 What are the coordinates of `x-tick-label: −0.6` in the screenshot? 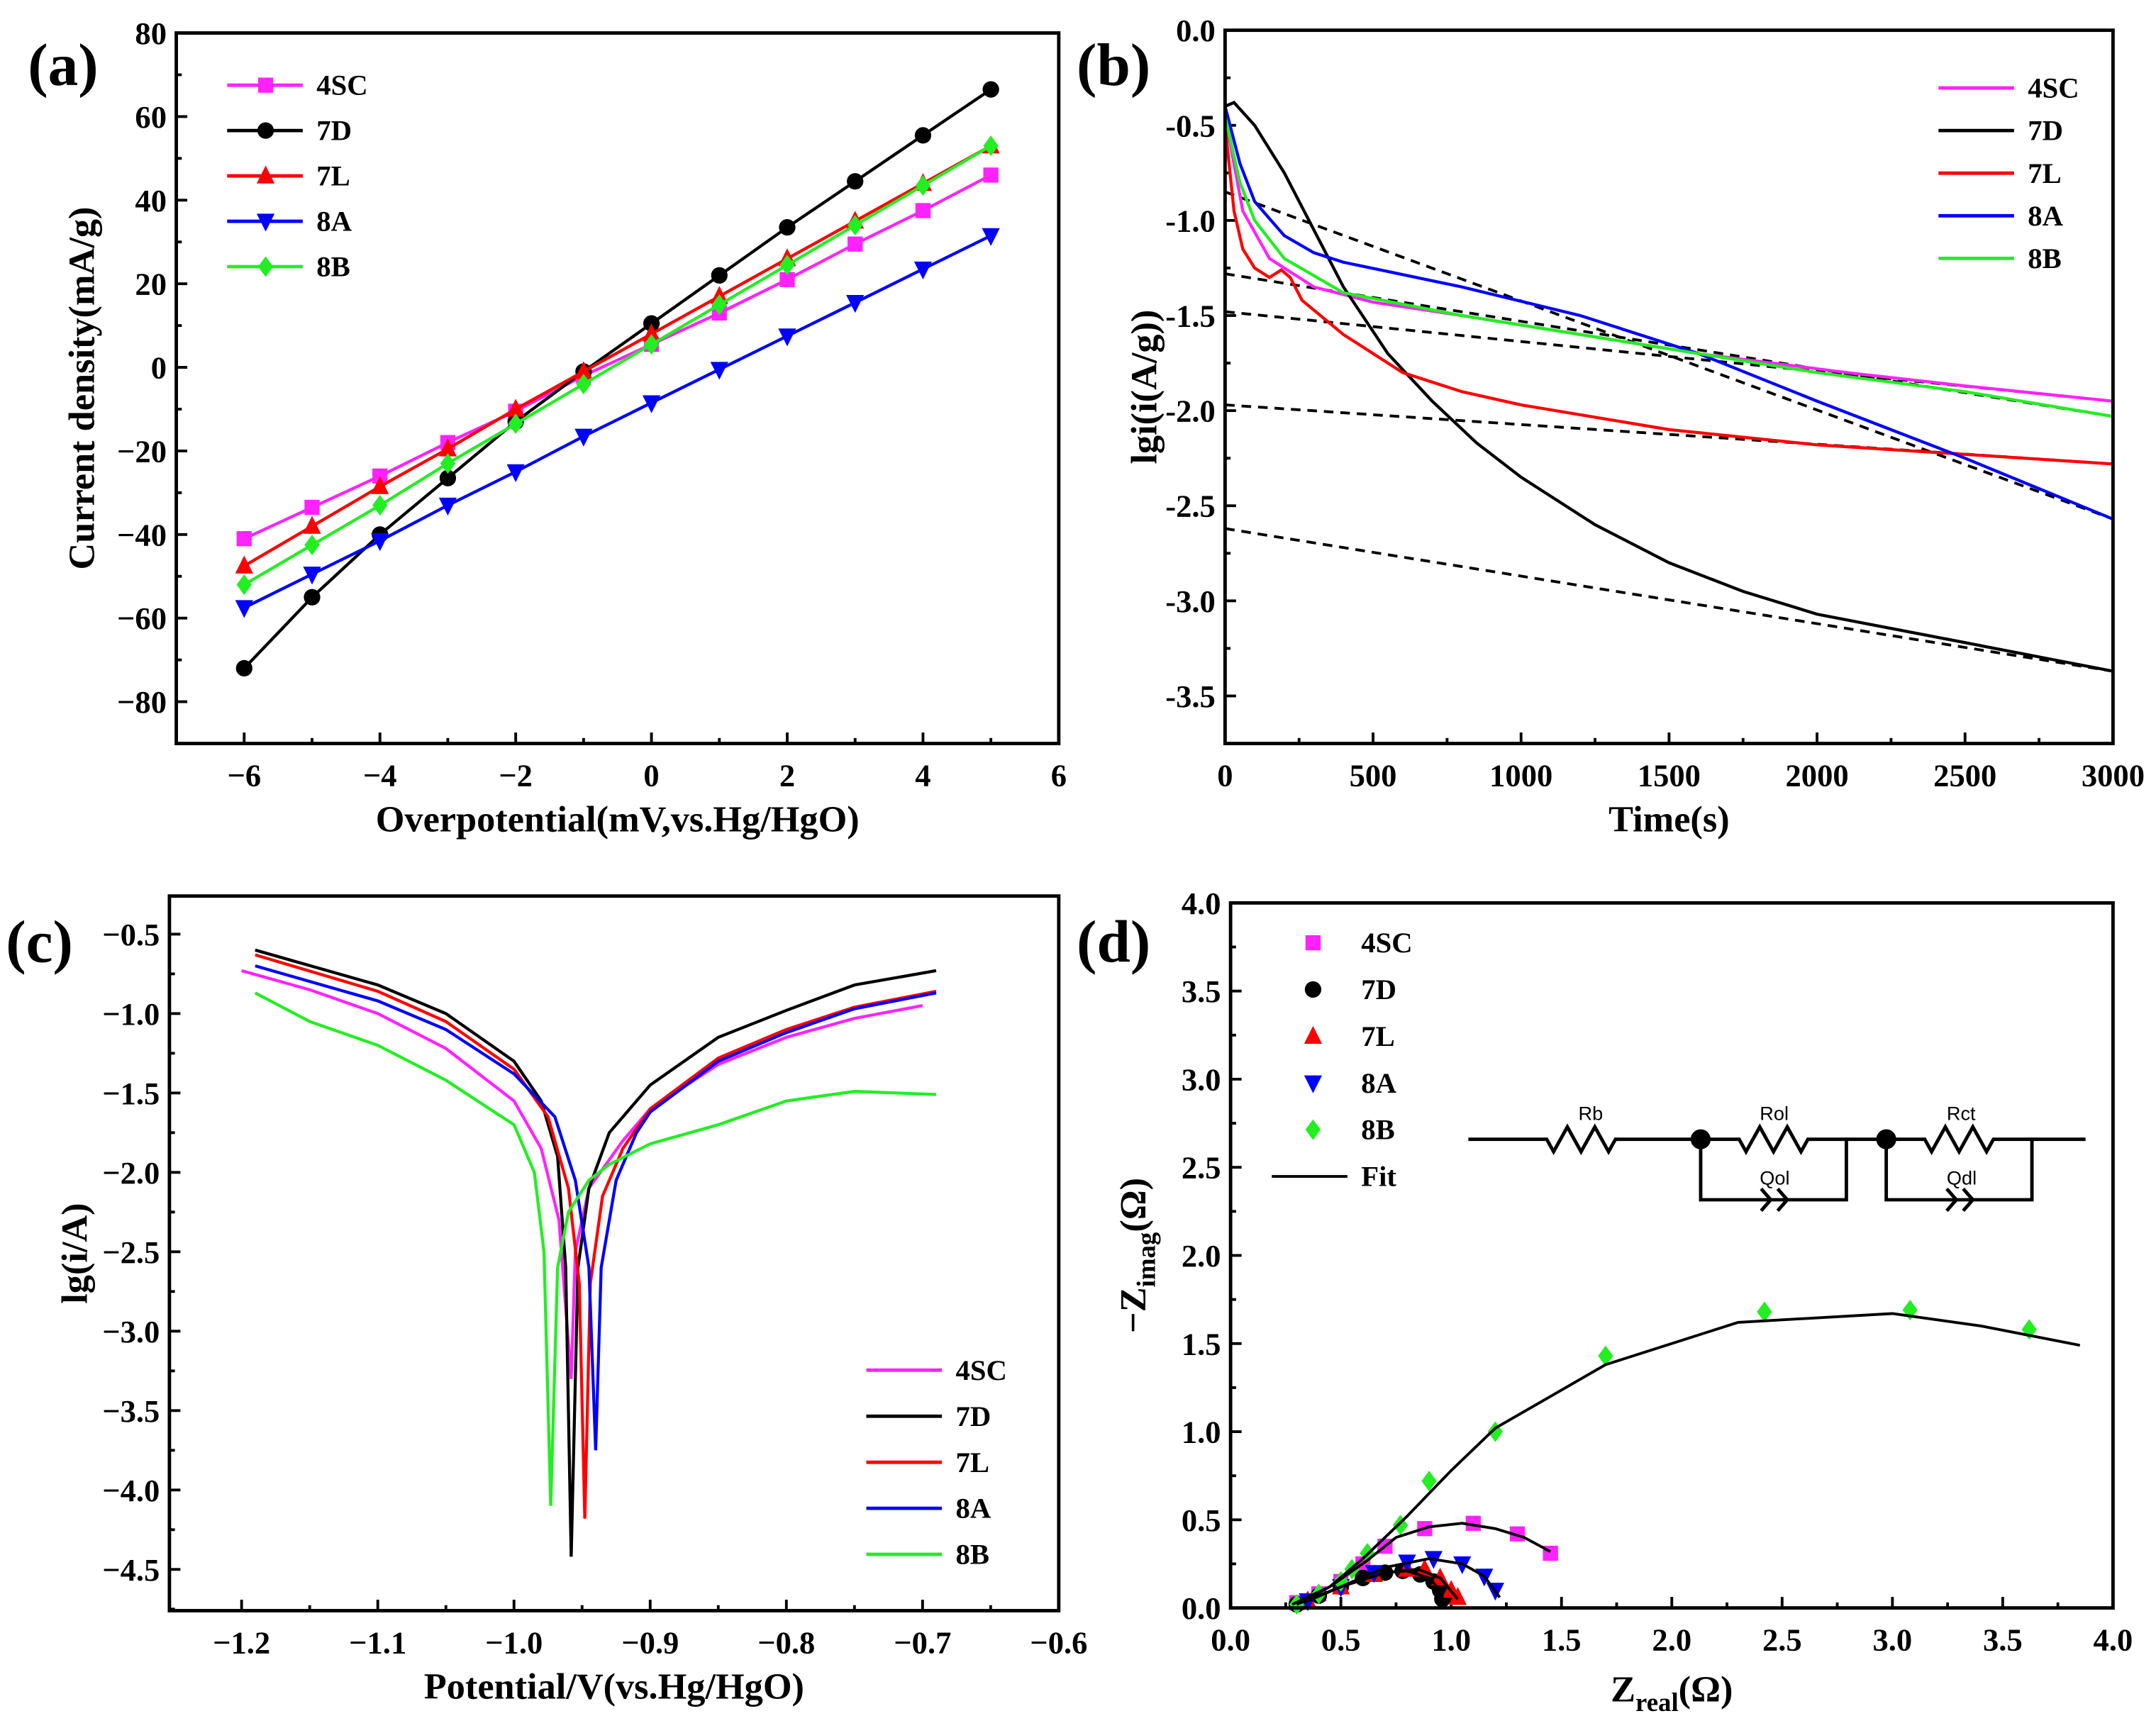 It's located at (1058, 1643).